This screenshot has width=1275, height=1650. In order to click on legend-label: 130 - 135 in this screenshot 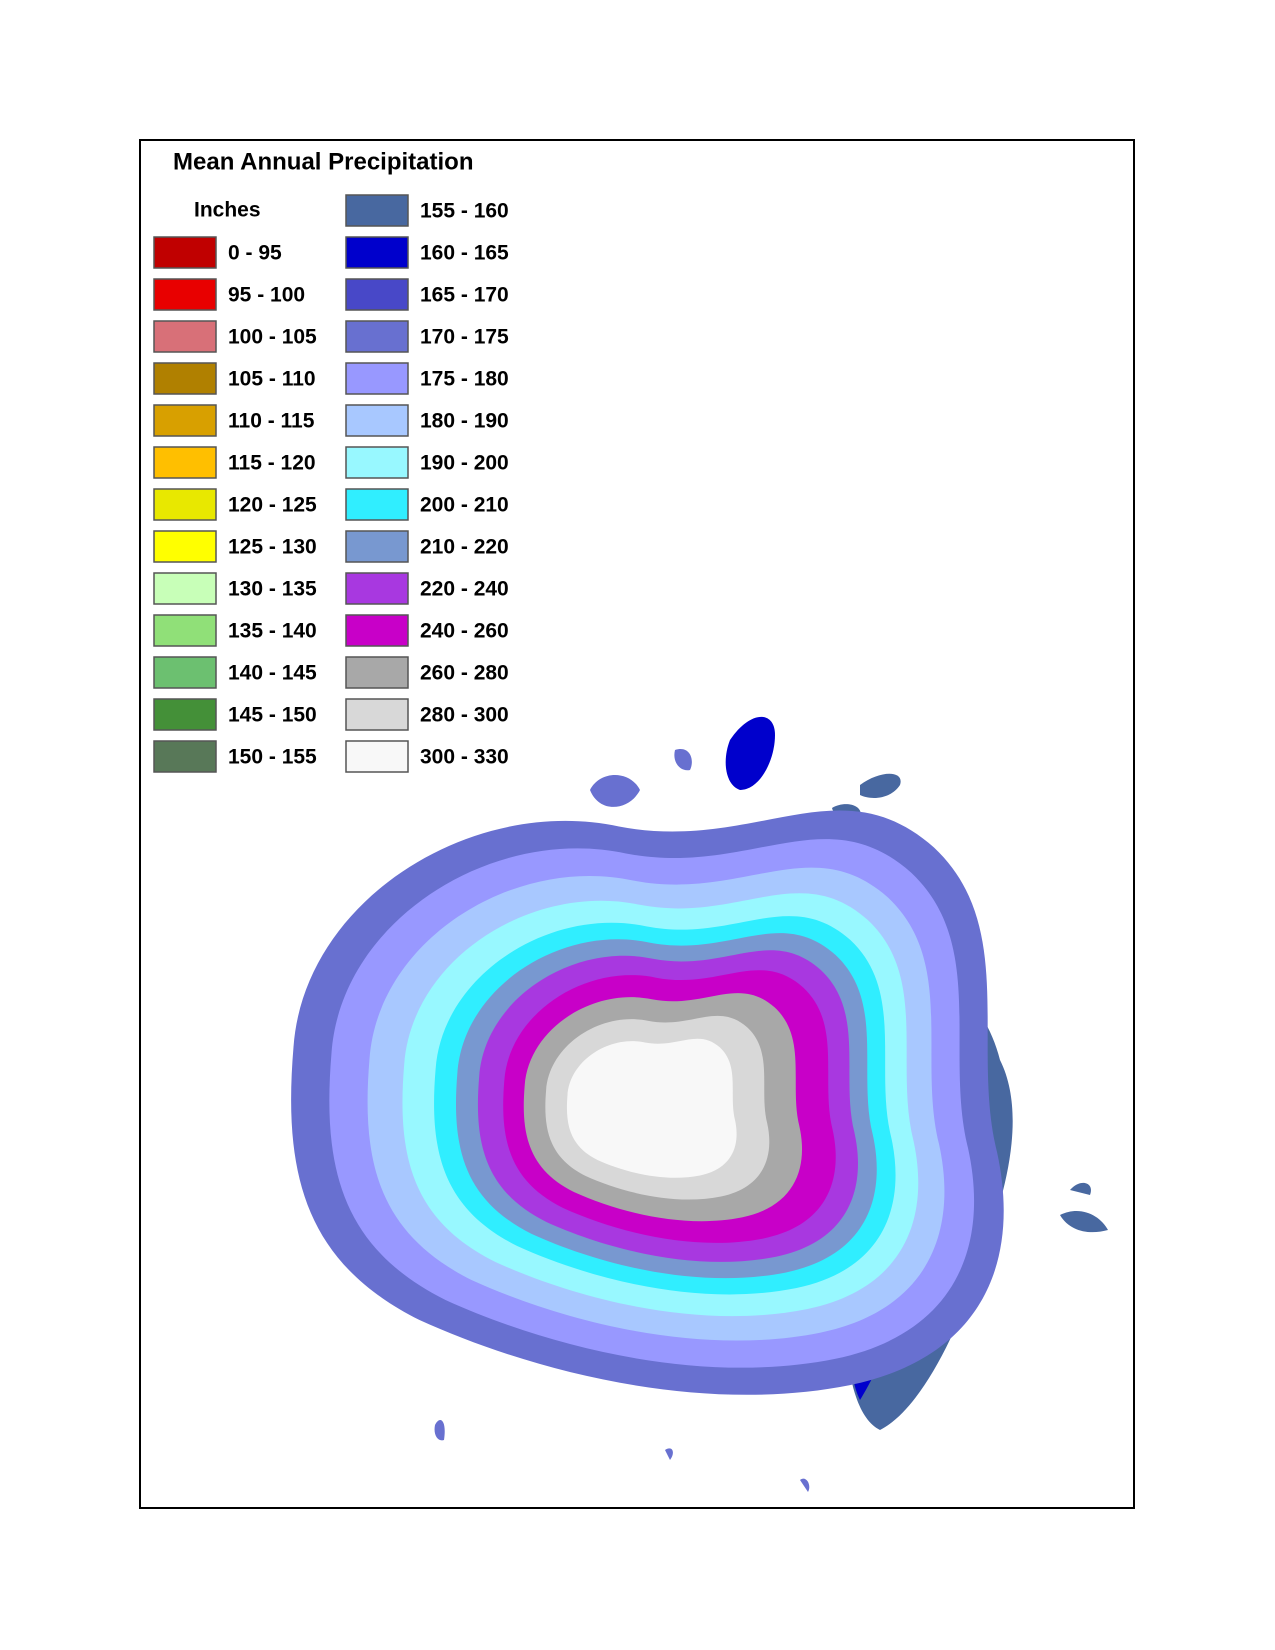, I will do `click(272, 589)`.